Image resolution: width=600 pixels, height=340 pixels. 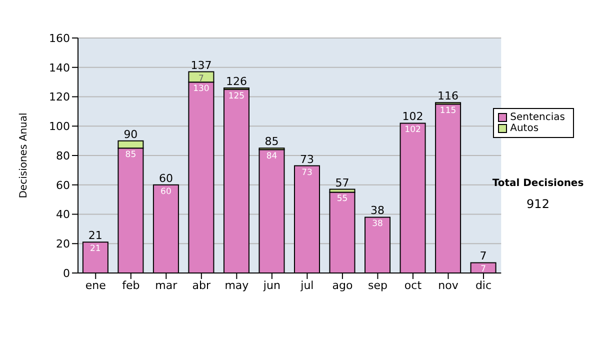 What do you see at coordinates (66, 273) in the screenshot?
I see `y-tick-label: 0` at bounding box center [66, 273].